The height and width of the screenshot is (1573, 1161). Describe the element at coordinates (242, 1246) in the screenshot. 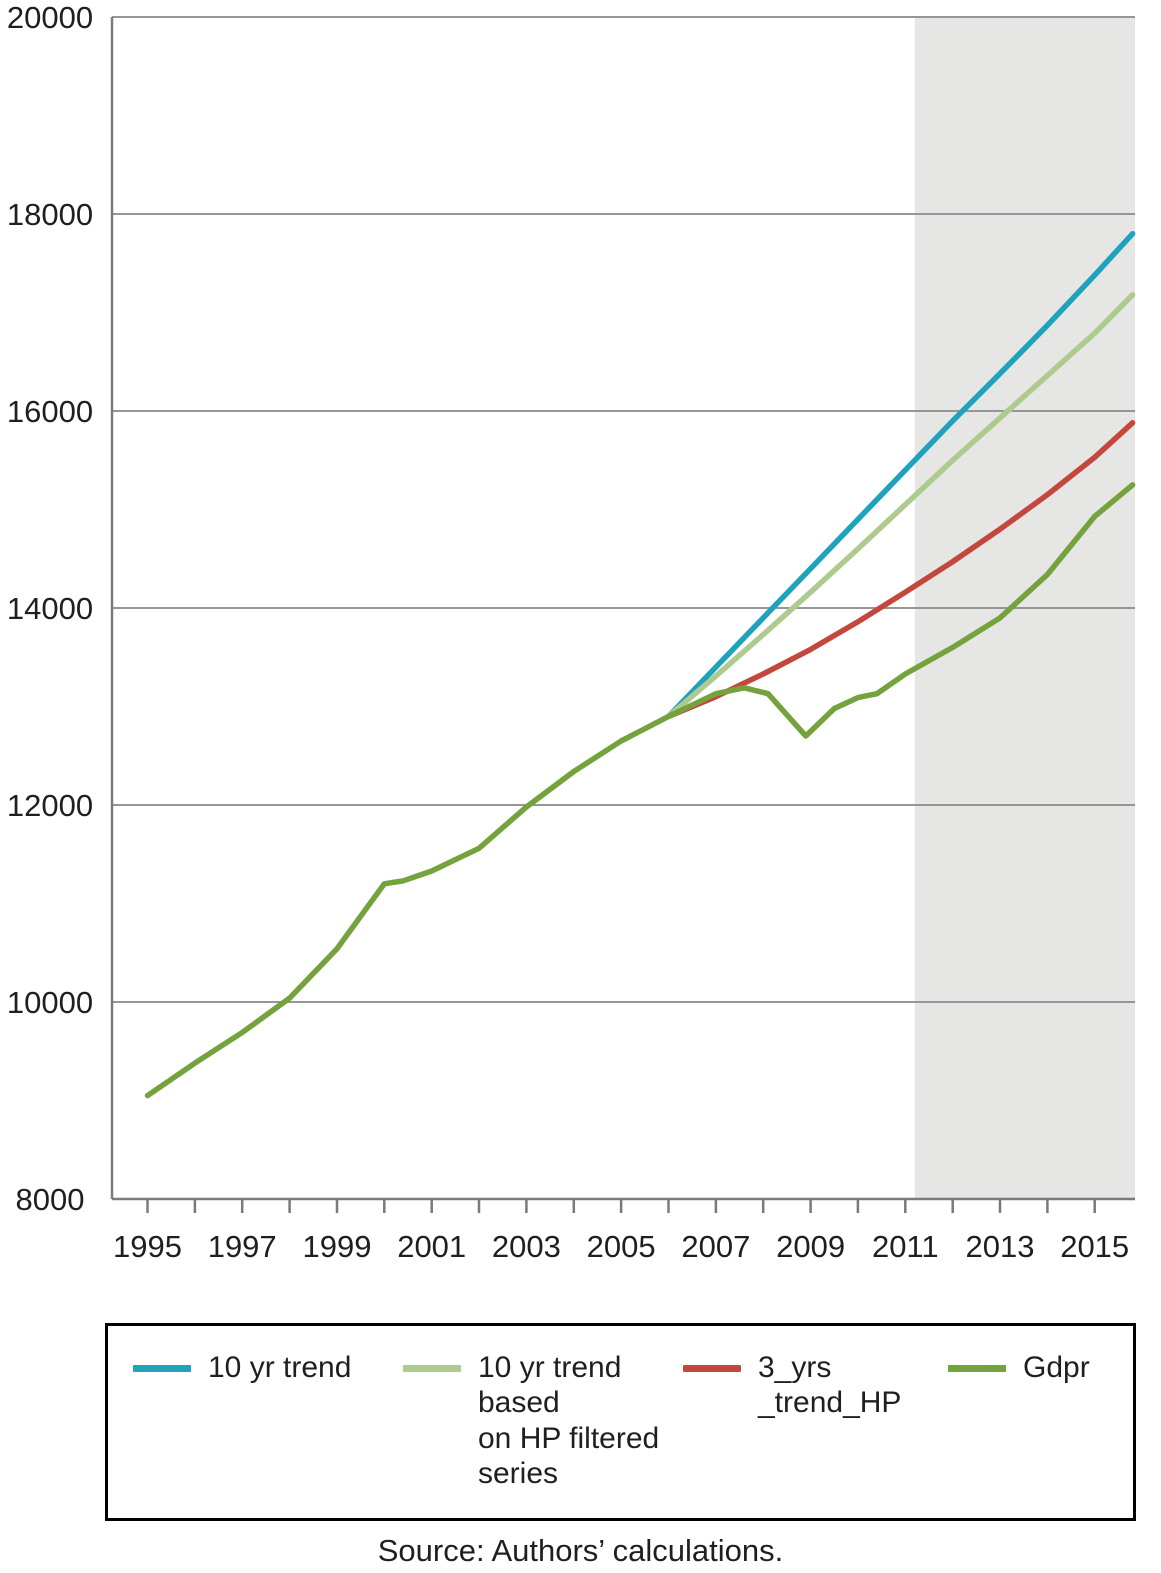

I see `x-tick-label: 1997` at that location.